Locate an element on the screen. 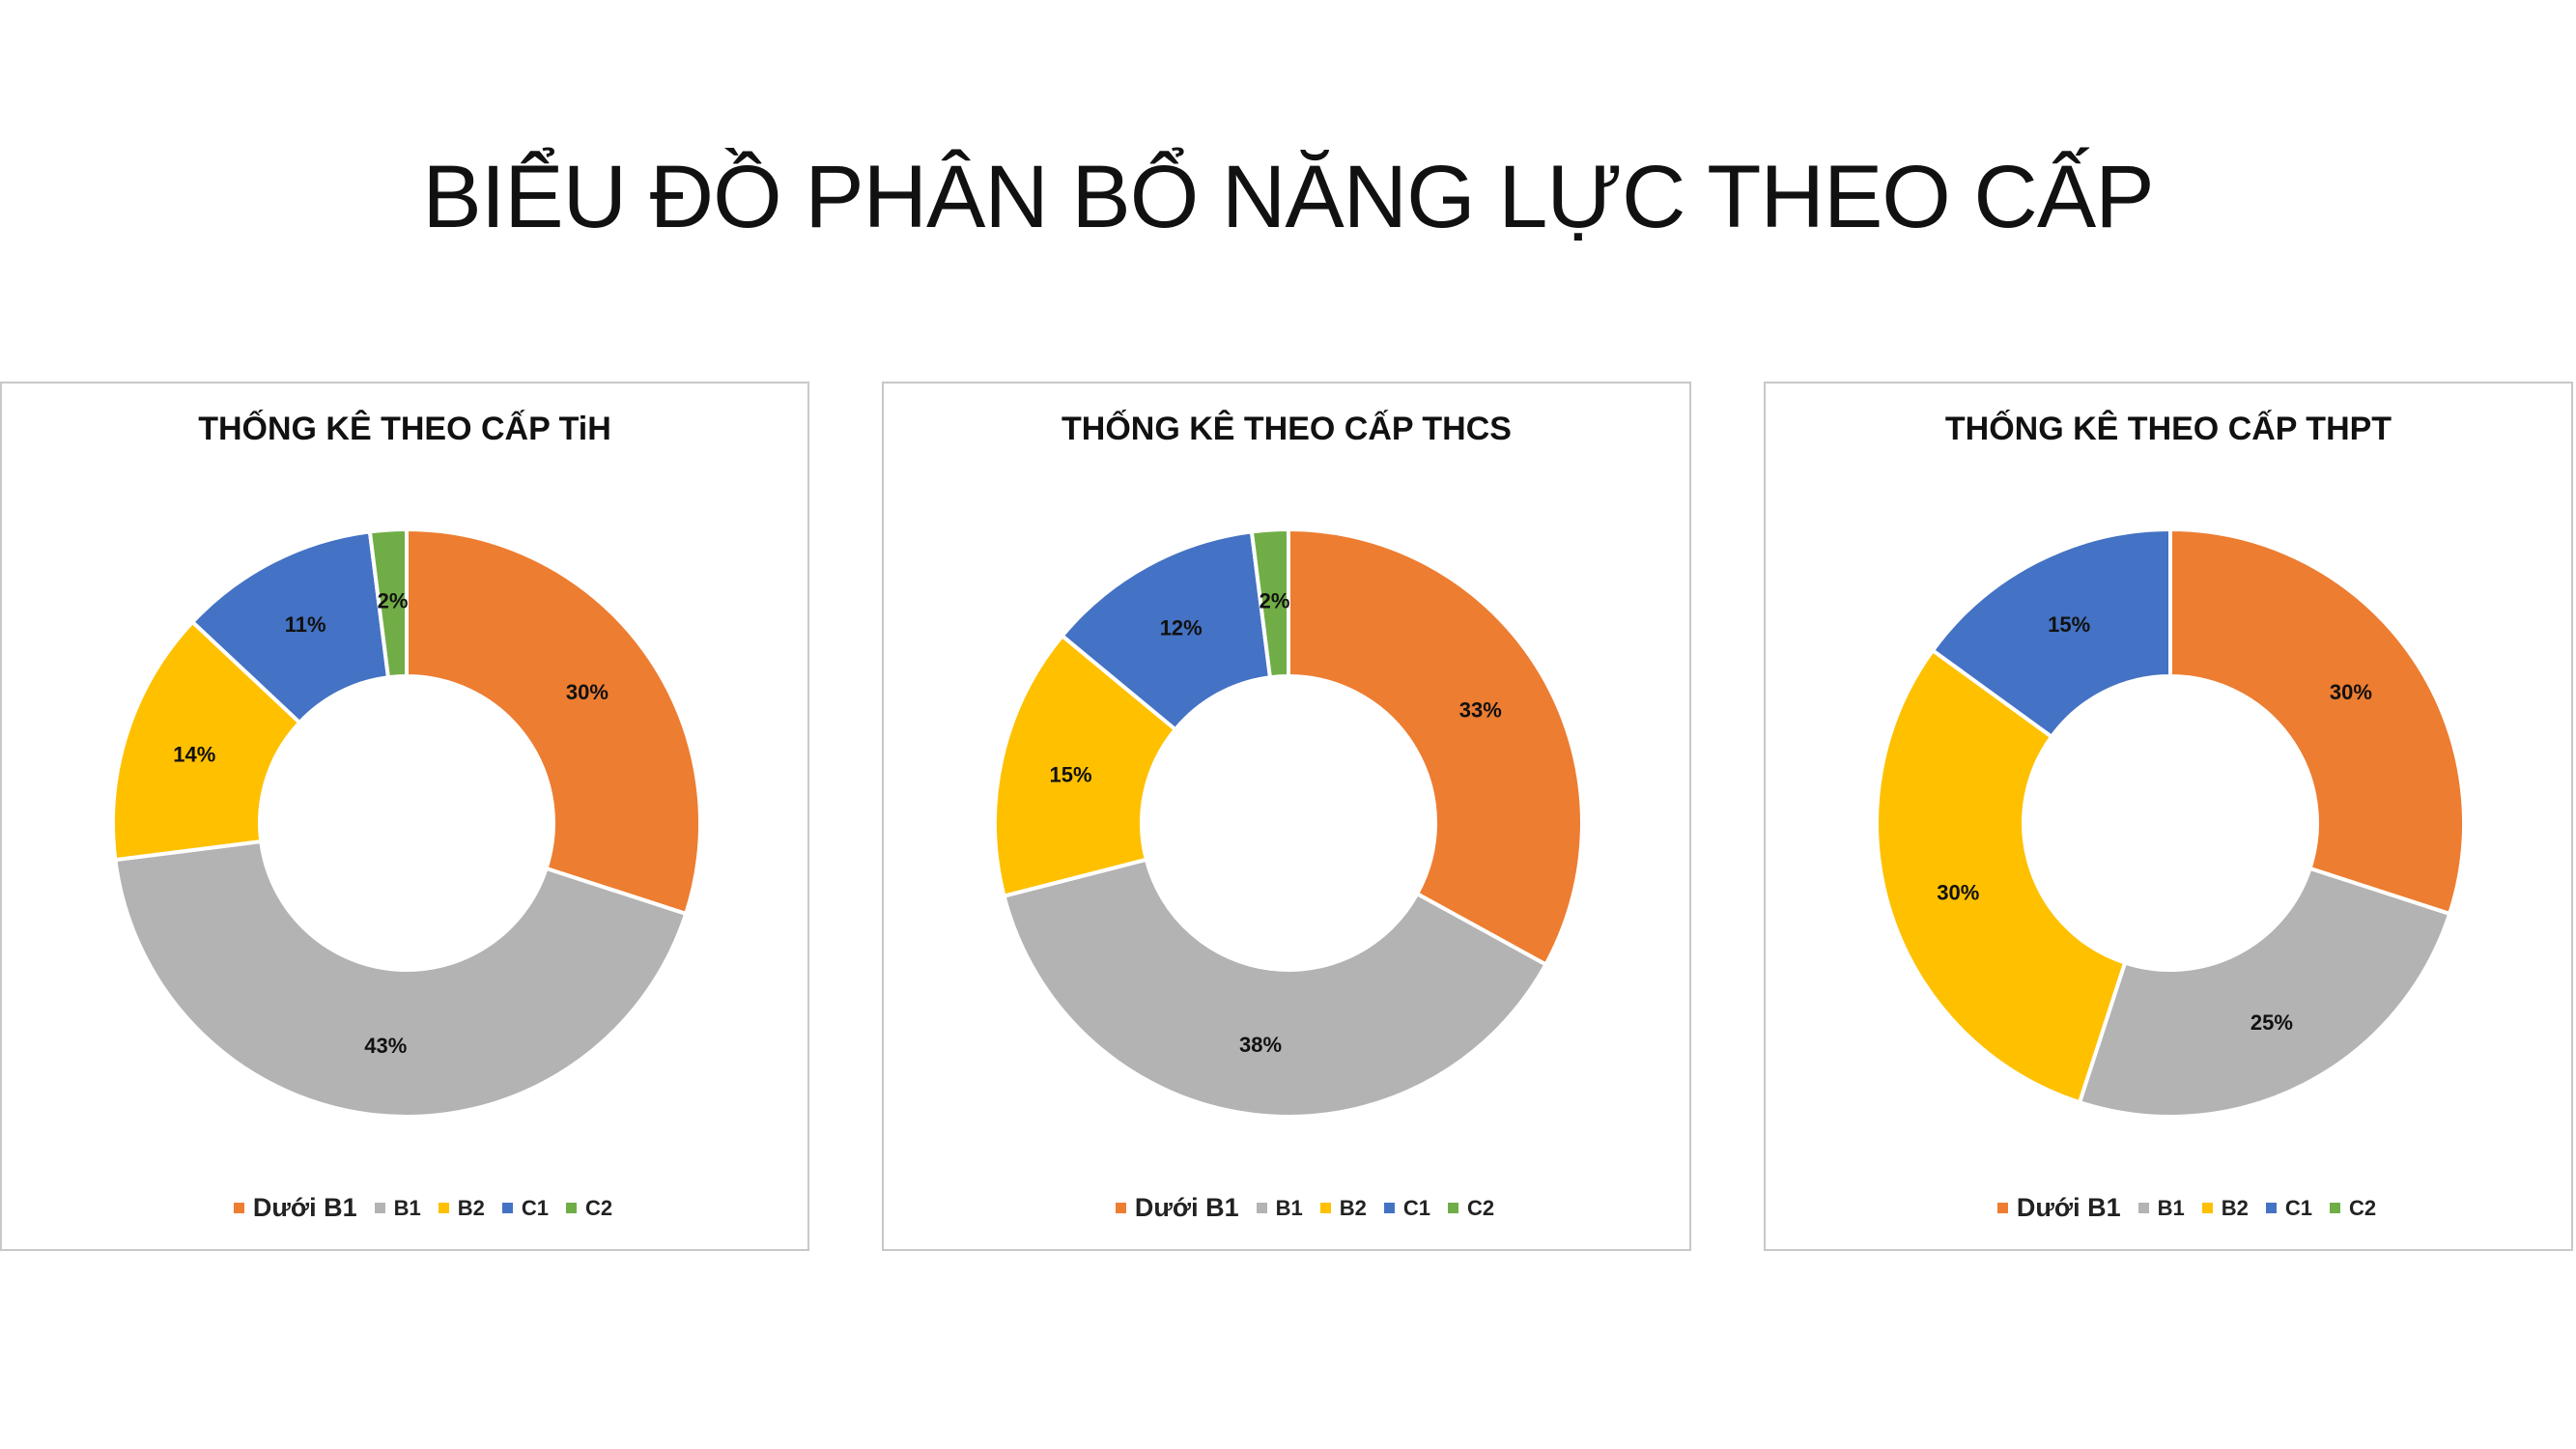 The image size is (2576, 1449). data-label-c1: 11% is located at coordinates (305, 624).